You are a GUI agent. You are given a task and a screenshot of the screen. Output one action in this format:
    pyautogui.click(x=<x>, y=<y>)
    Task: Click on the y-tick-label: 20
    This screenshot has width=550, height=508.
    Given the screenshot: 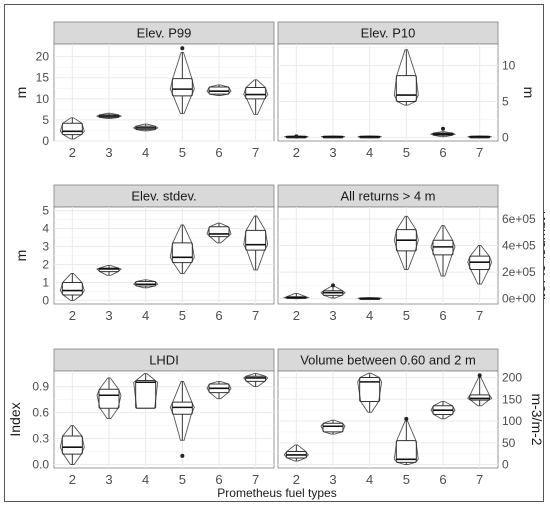 What is the action you would take?
    pyautogui.click(x=43, y=57)
    